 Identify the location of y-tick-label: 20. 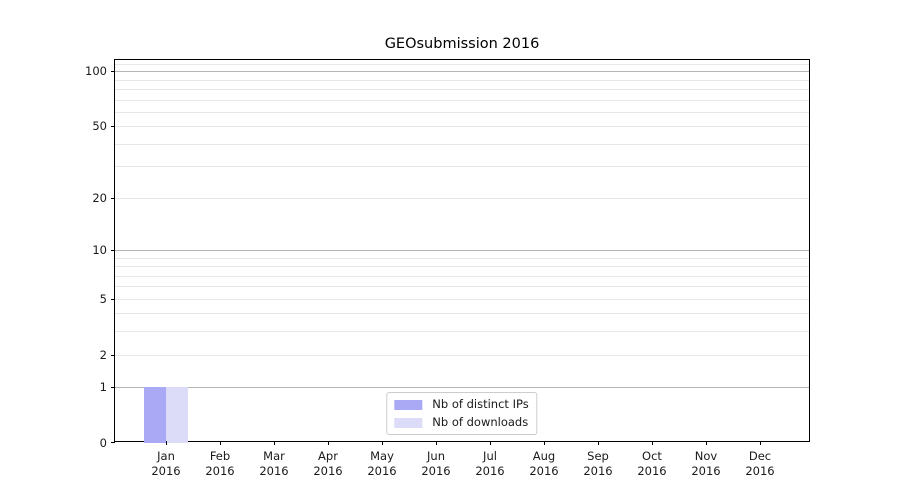
(99, 197).